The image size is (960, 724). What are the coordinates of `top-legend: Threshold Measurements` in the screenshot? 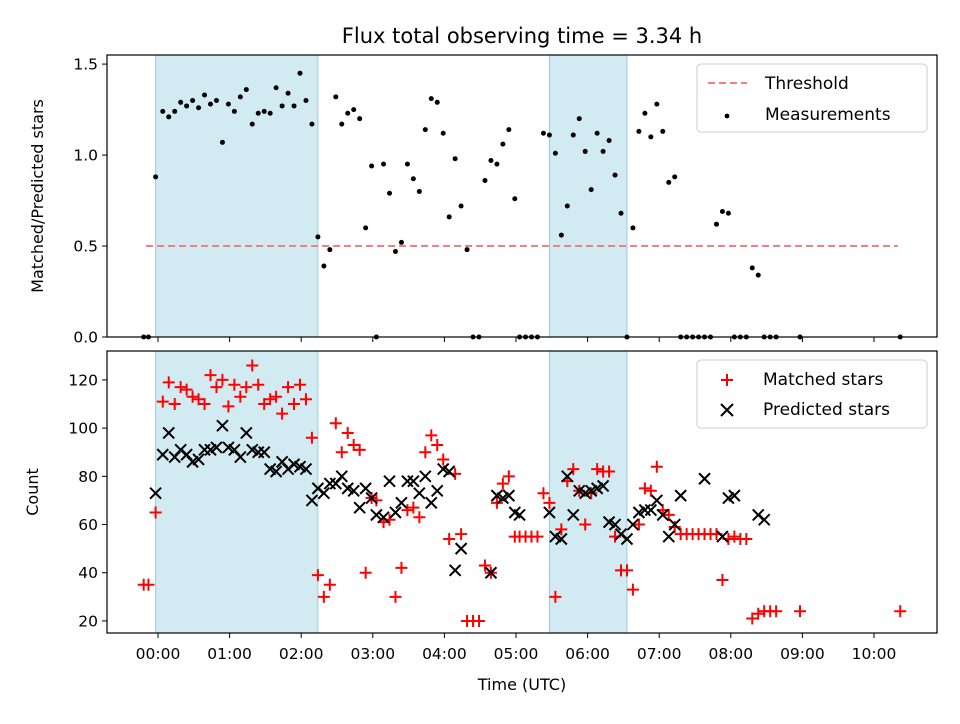 It's located at (812, 98).